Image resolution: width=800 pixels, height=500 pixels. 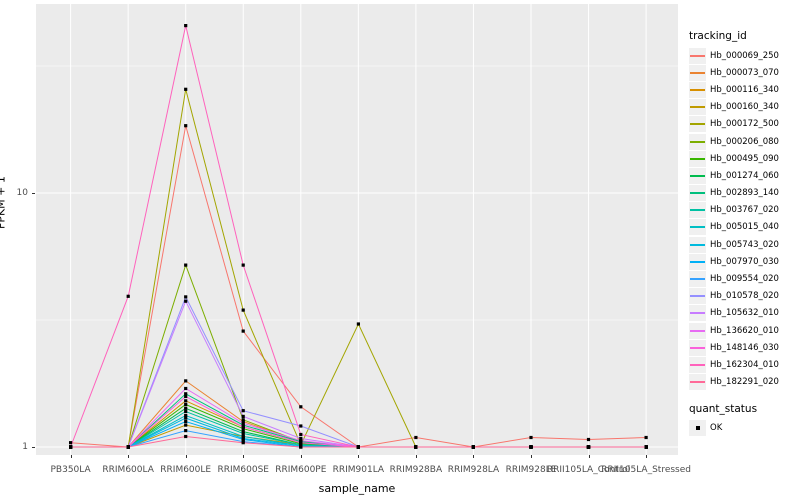 I want to click on legend-entry-label: Hb_000160_340, so click(x=744, y=107).